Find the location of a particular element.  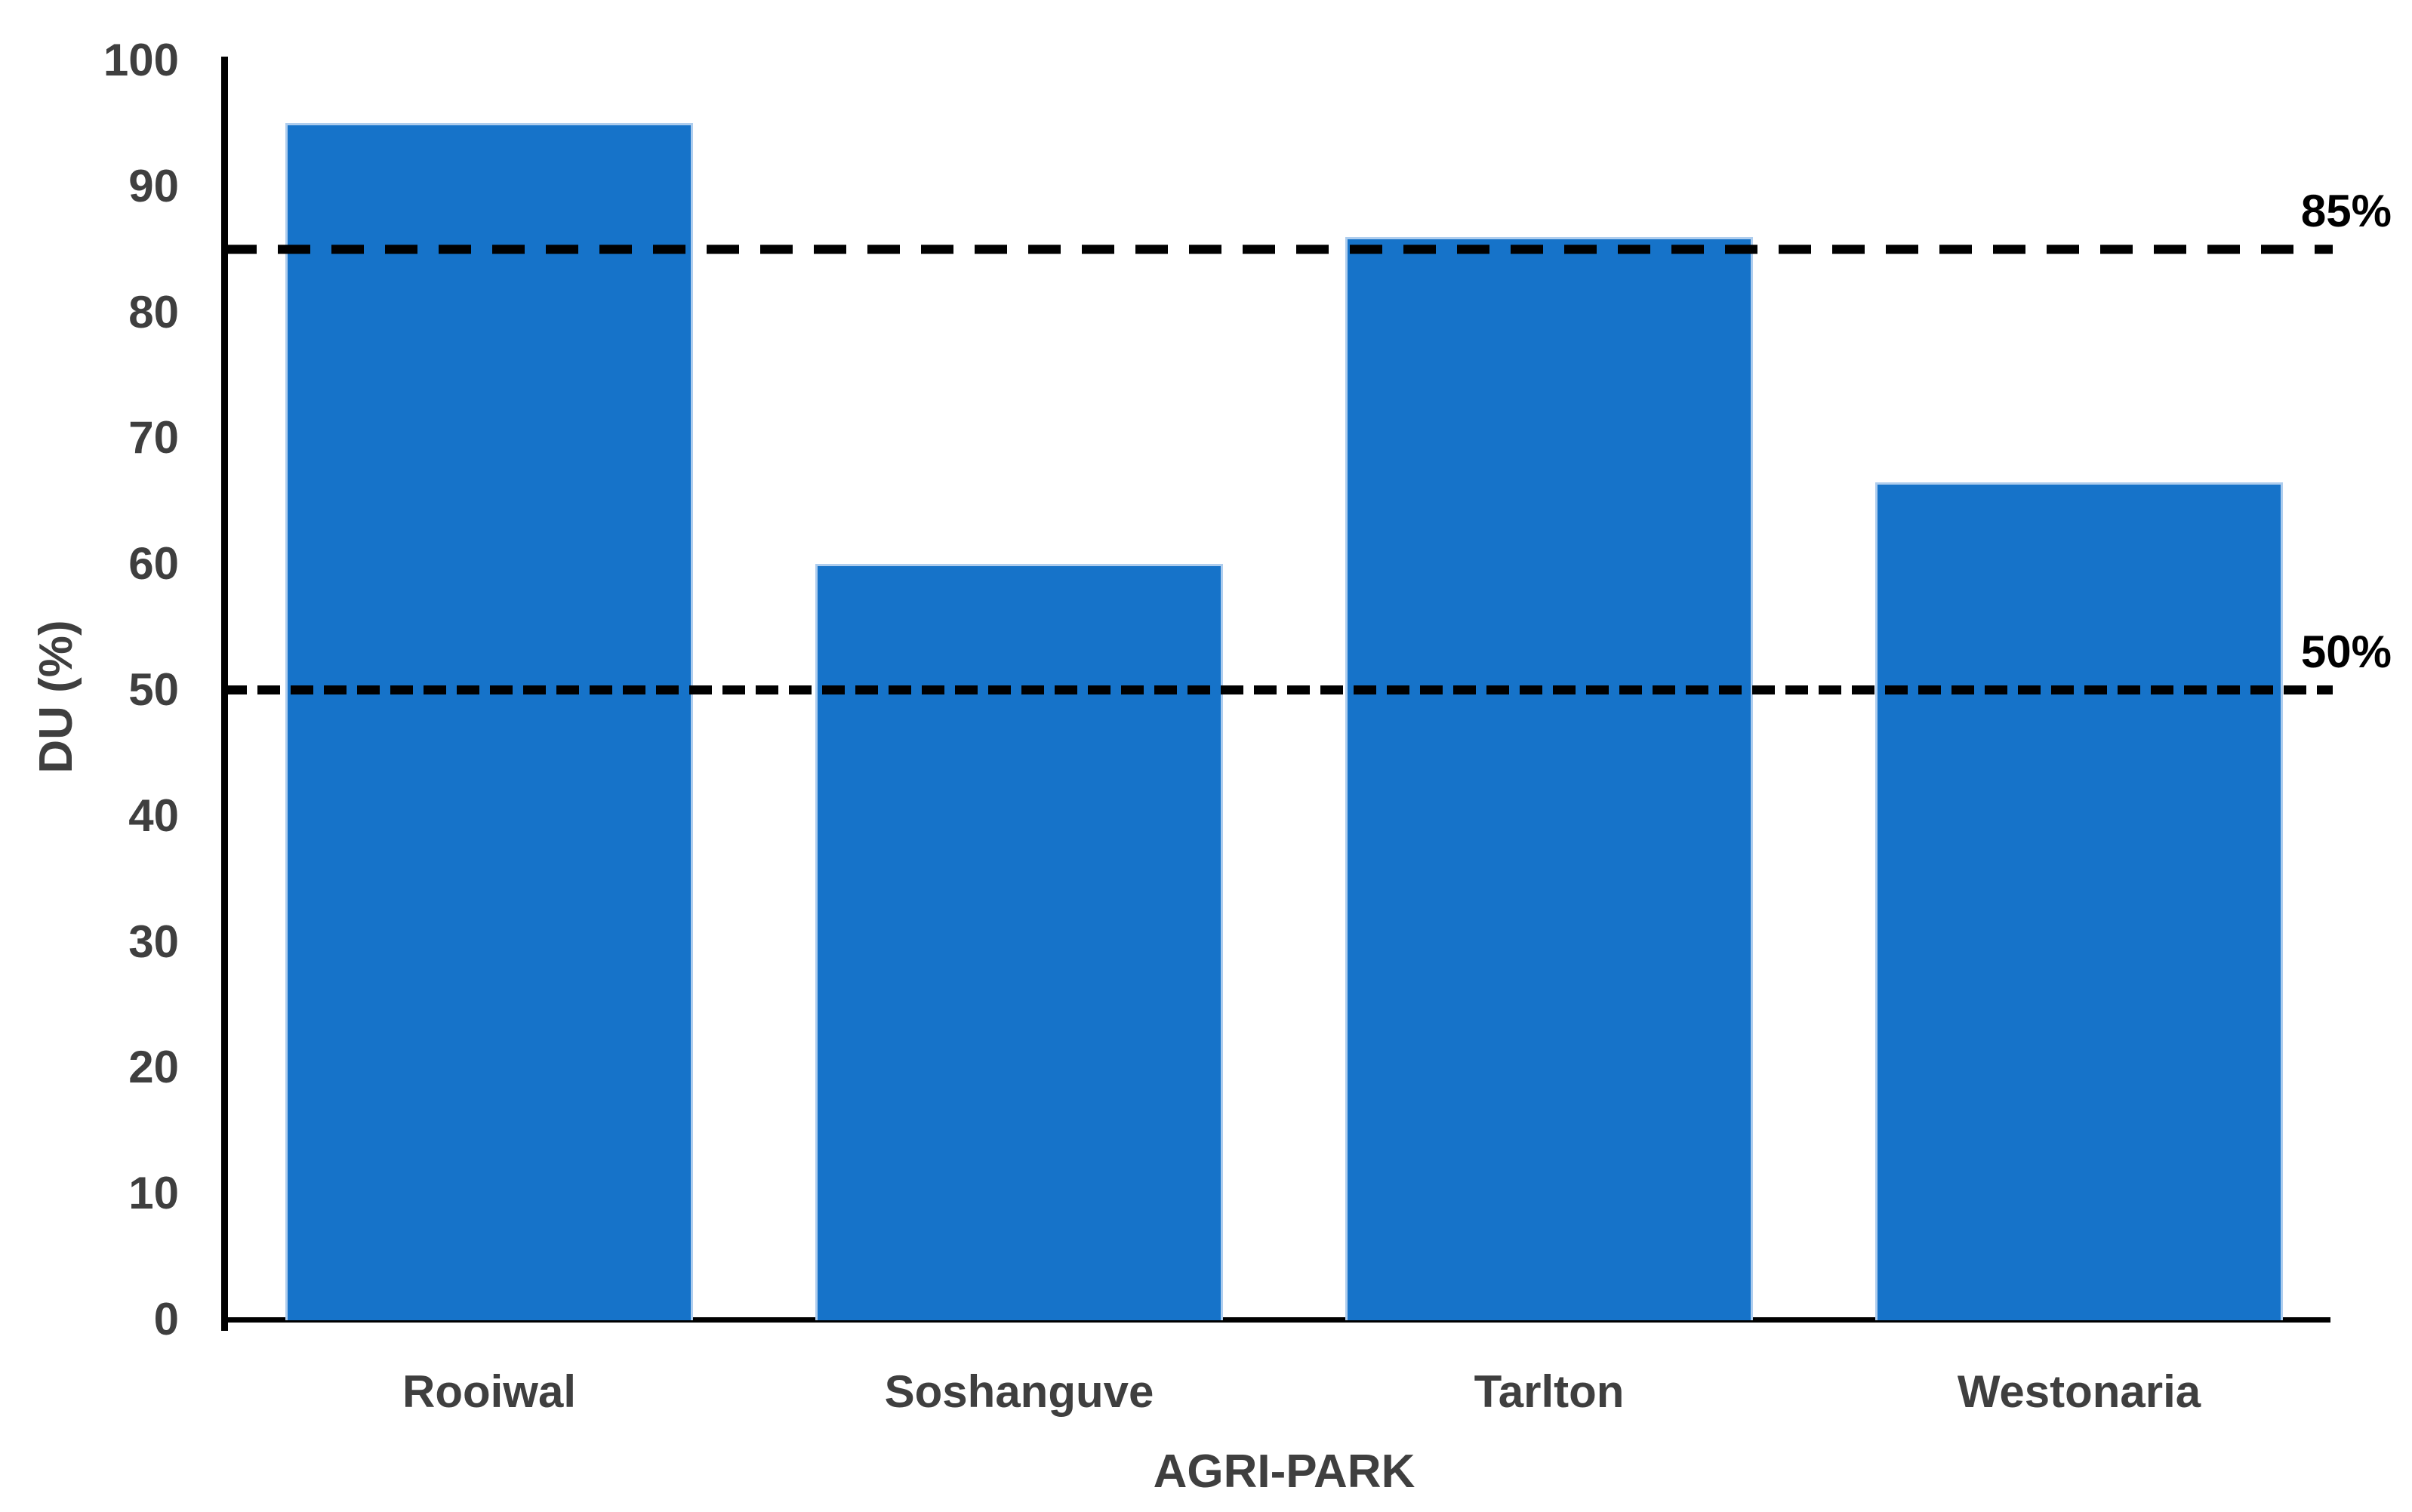

reference-line-label-50: 50% is located at coordinates (2346, 652).